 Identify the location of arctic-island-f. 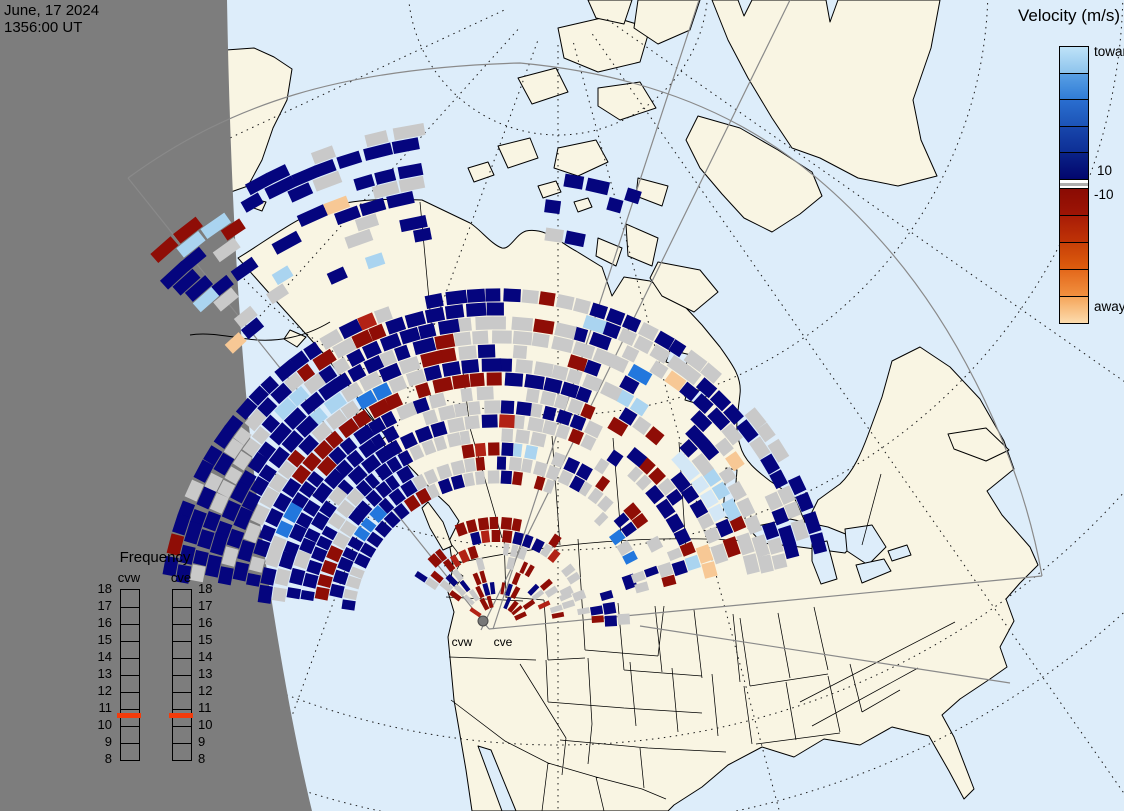
(543, 86).